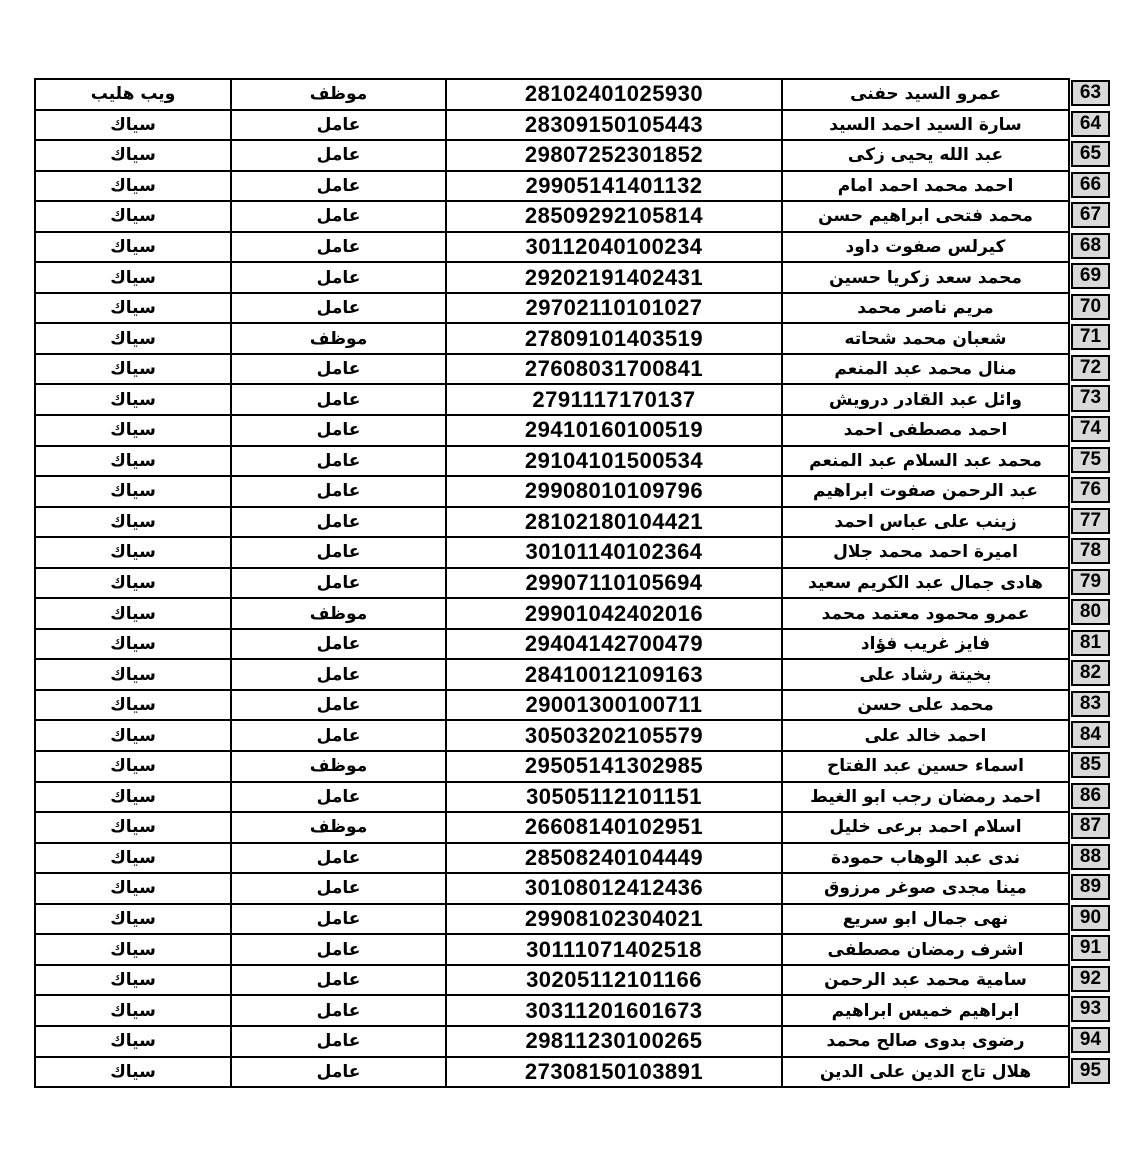  I want to click on name-cell: زينب على عباس احمد, so click(926, 523).